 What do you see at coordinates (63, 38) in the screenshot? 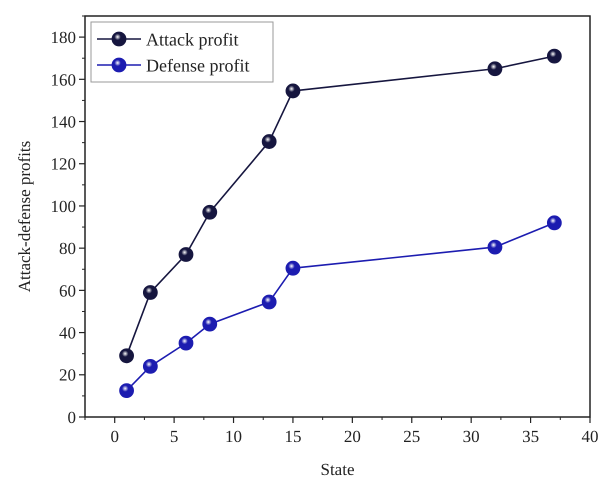
I see `y-tick-label: 180` at bounding box center [63, 38].